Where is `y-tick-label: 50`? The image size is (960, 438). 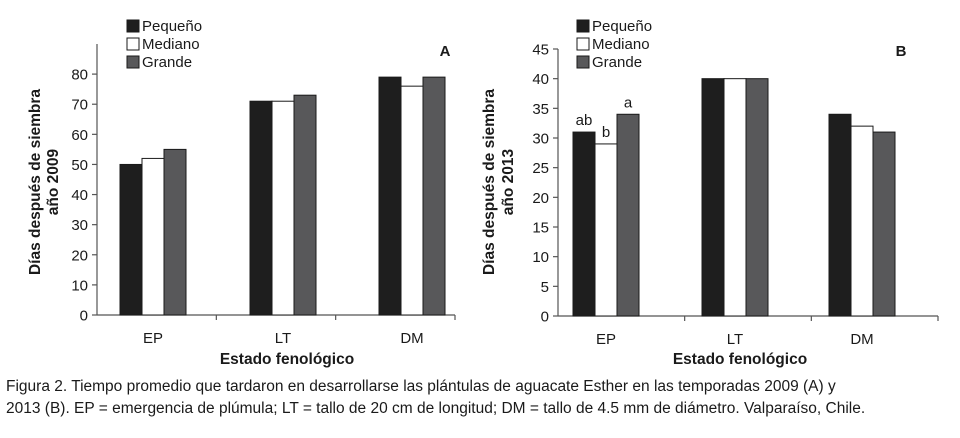 y-tick-label: 50 is located at coordinates (79, 165).